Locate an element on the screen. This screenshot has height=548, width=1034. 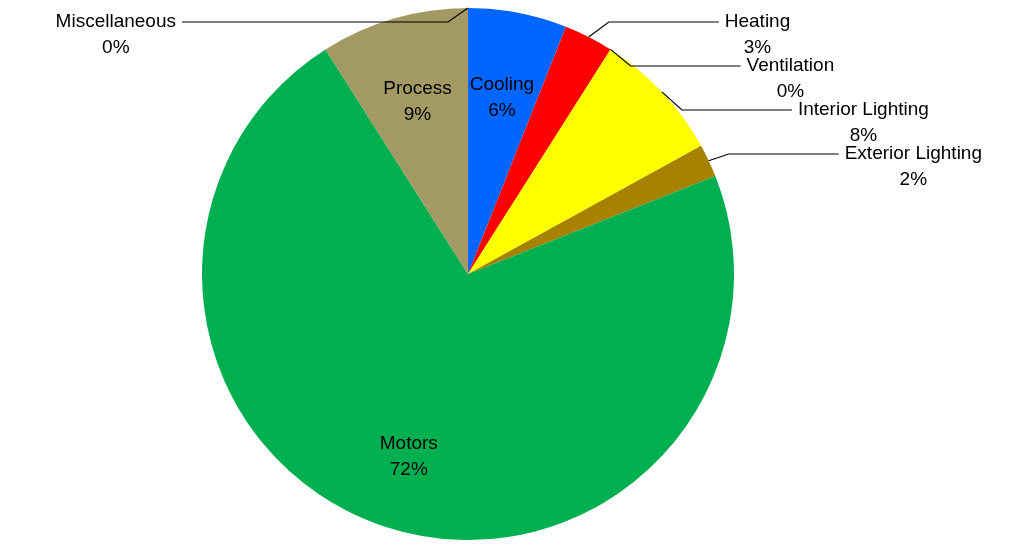
text: 0% is located at coordinates (116, 47).